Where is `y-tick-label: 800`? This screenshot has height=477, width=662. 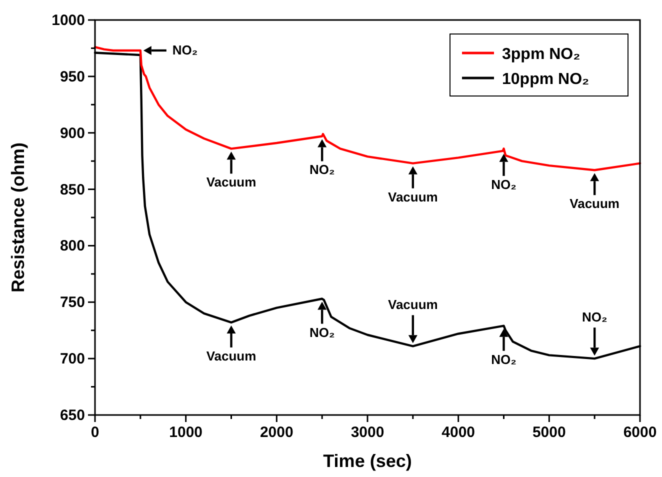
y-tick-label: 800 is located at coordinates (72, 246).